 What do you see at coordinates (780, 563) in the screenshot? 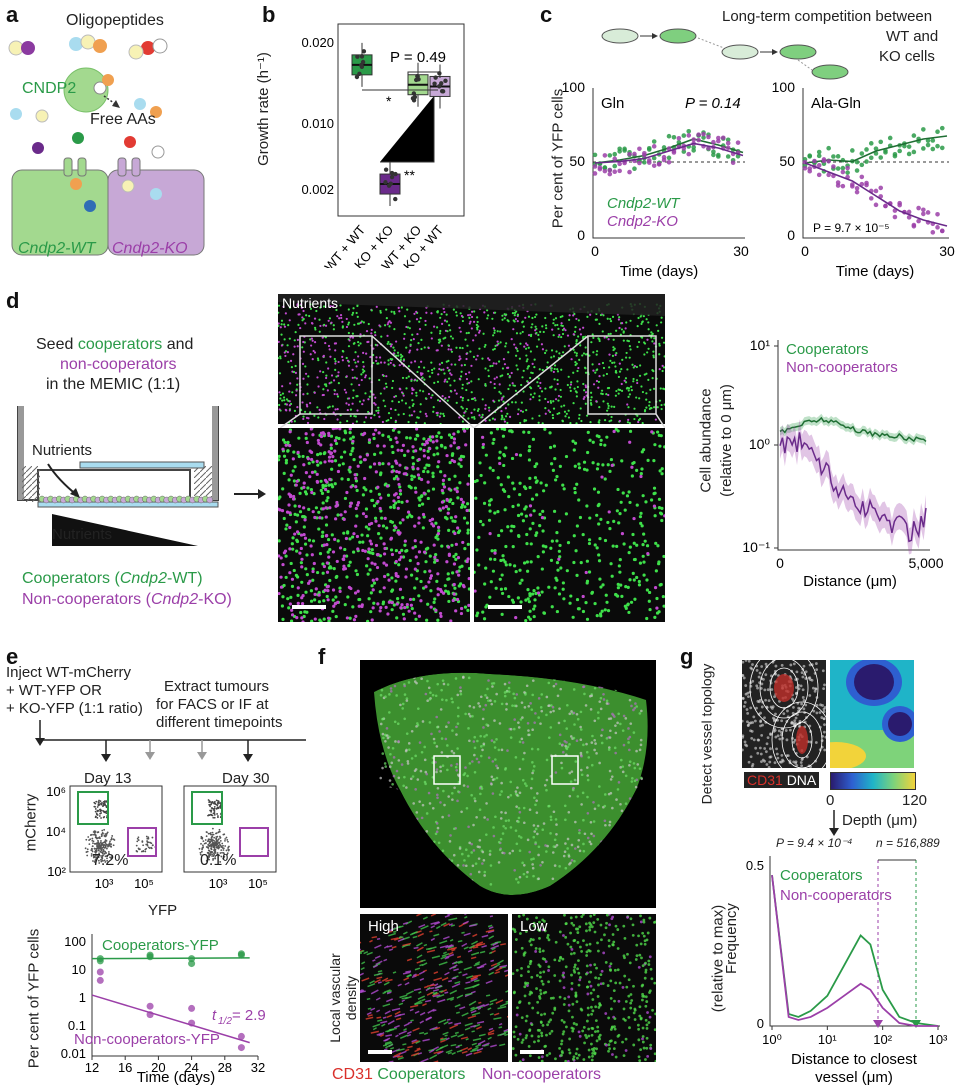
I see `d-xtick-0: 0` at bounding box center [780, 563].